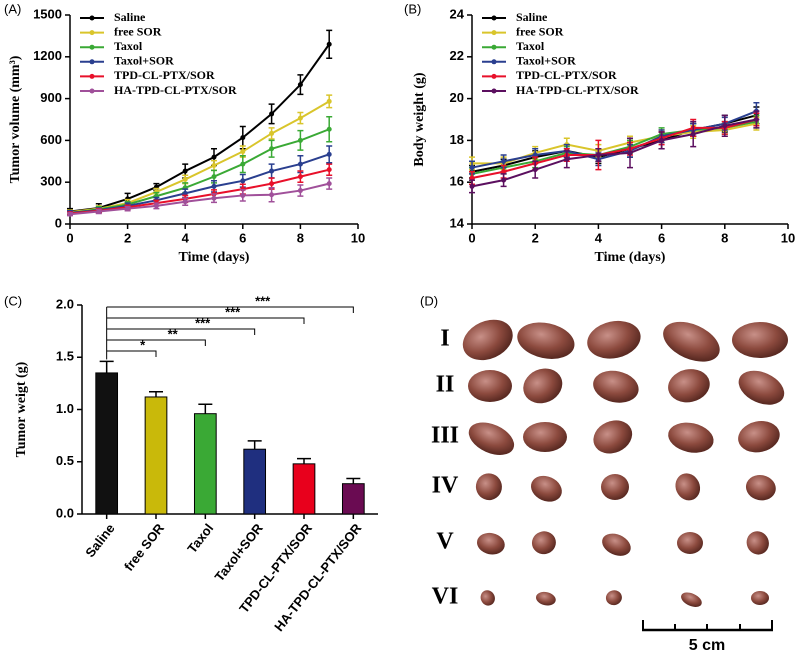 The height and width of the screenshot is (656, 800). I want to click on y-tick-label: 16, so click(457, 181).